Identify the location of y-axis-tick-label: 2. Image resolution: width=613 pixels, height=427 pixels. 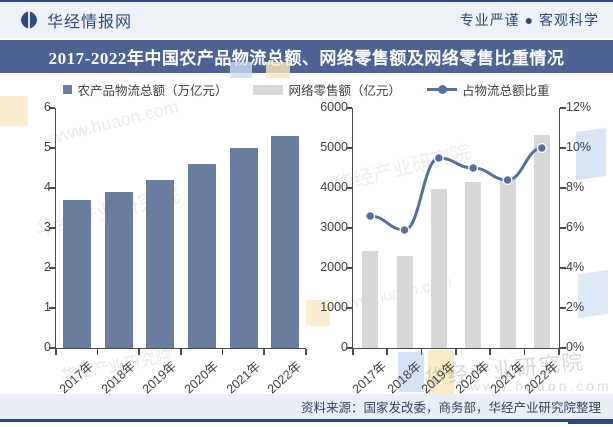
(47, 267).